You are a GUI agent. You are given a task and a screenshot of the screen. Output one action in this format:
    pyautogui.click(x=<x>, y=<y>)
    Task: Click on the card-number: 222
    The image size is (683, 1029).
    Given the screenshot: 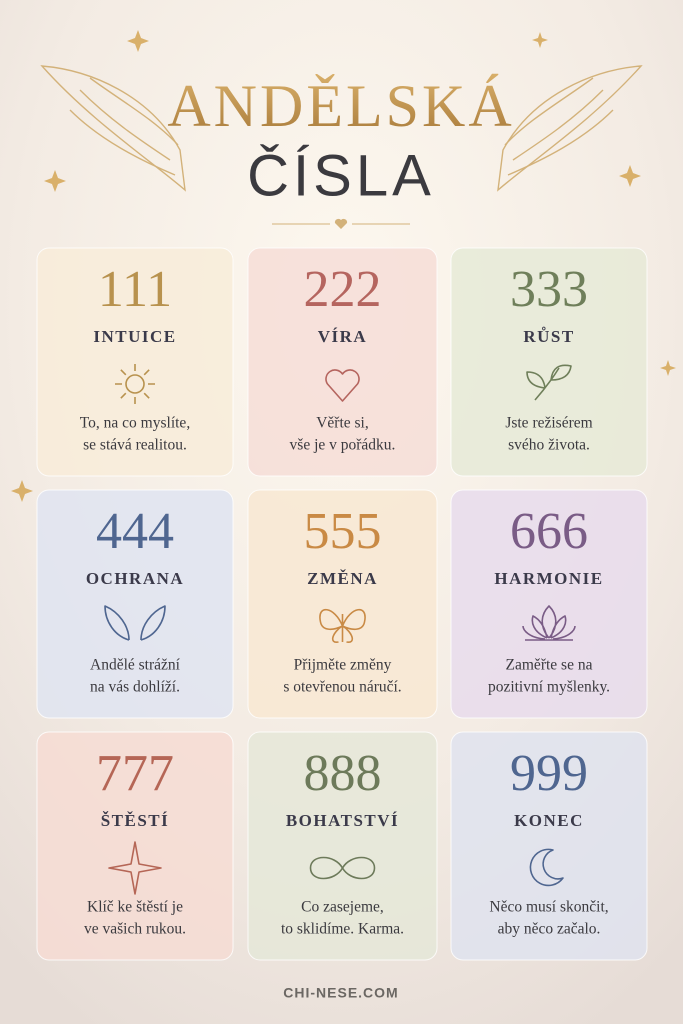 What is the action you would take?
    pyautogui.click(x=343, y=289)
    